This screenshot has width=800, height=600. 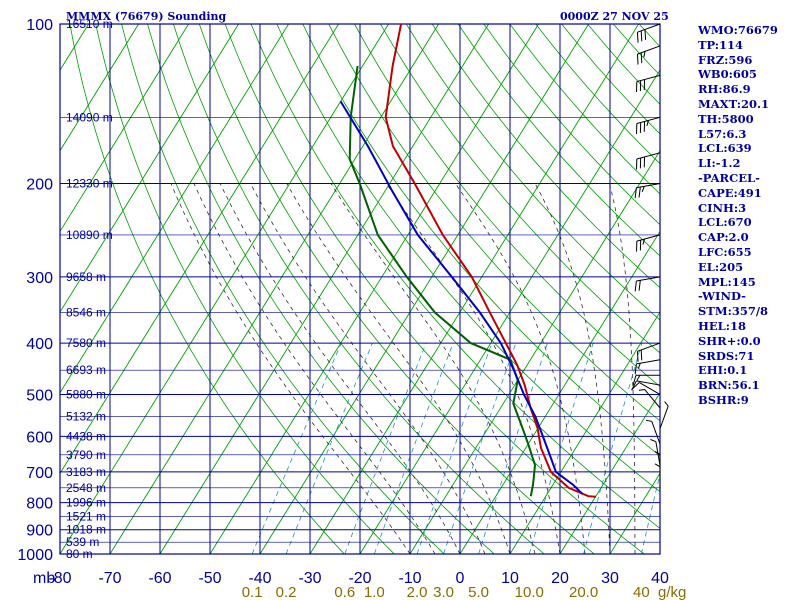 I want to click on stat-line: SHR+:0.0, so click(x=729, y=340).